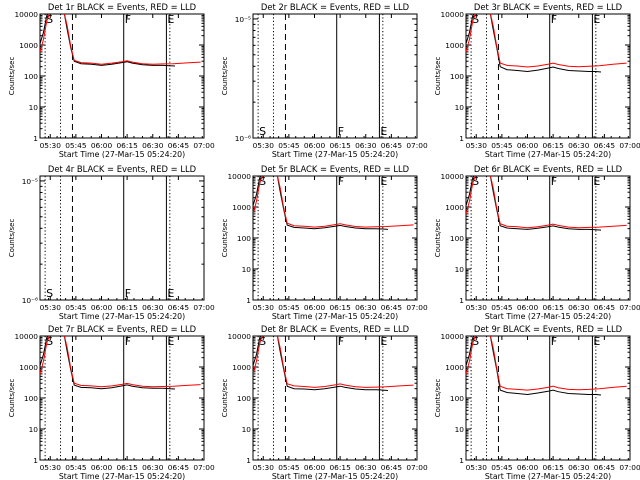 Image resolution: width=640 pixels, height=480 pixels. I want to click on y-tick-label: 10, so click(247, 269).